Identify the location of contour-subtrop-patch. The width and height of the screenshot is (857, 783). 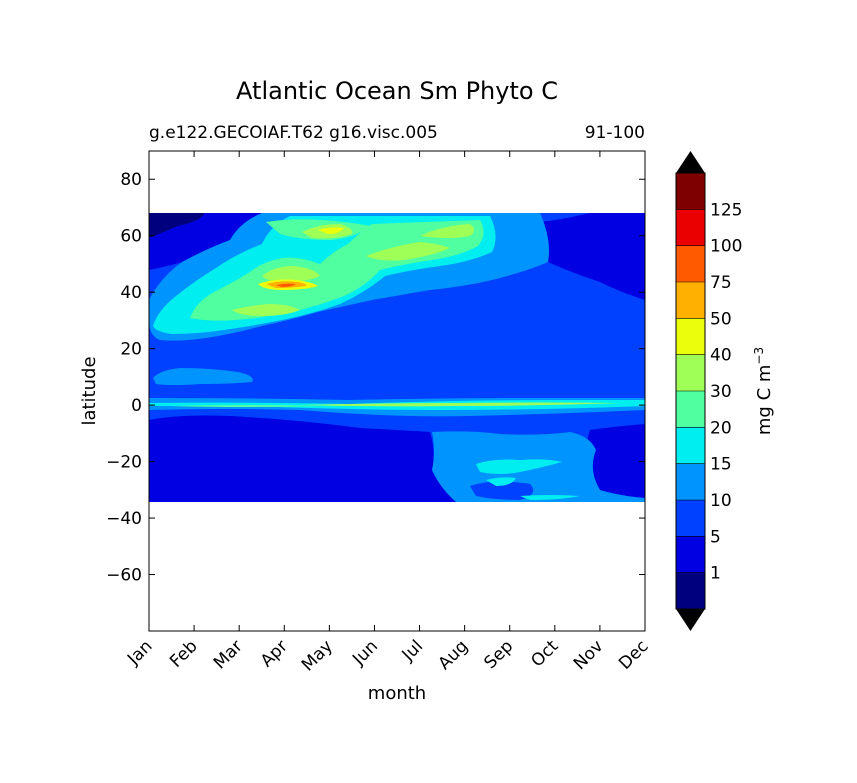
(203, 376).